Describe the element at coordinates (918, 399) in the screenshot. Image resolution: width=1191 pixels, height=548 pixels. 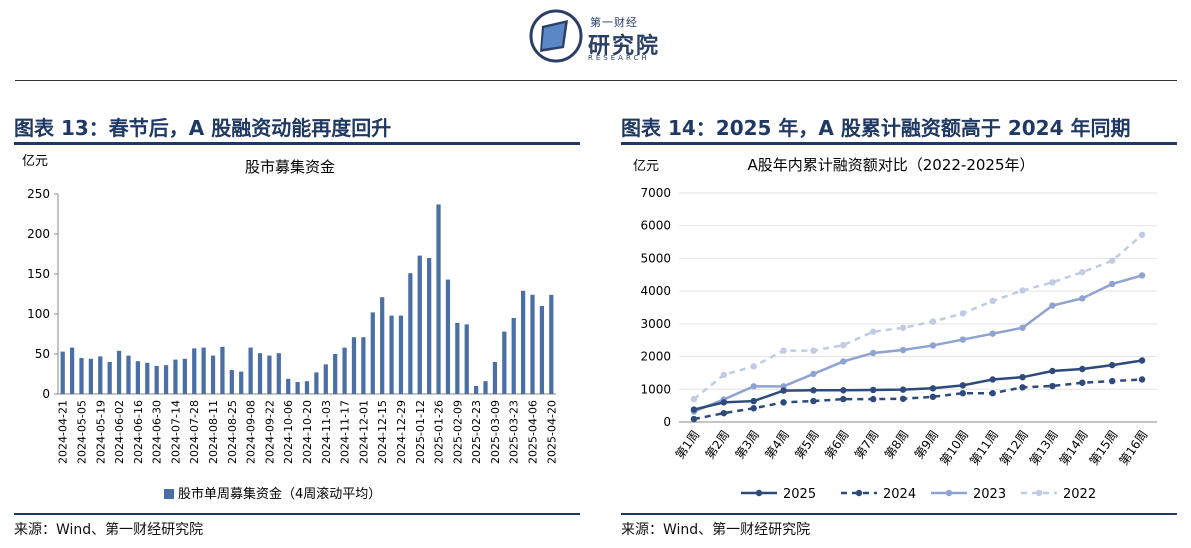
I see `series-line-2024` at that location.